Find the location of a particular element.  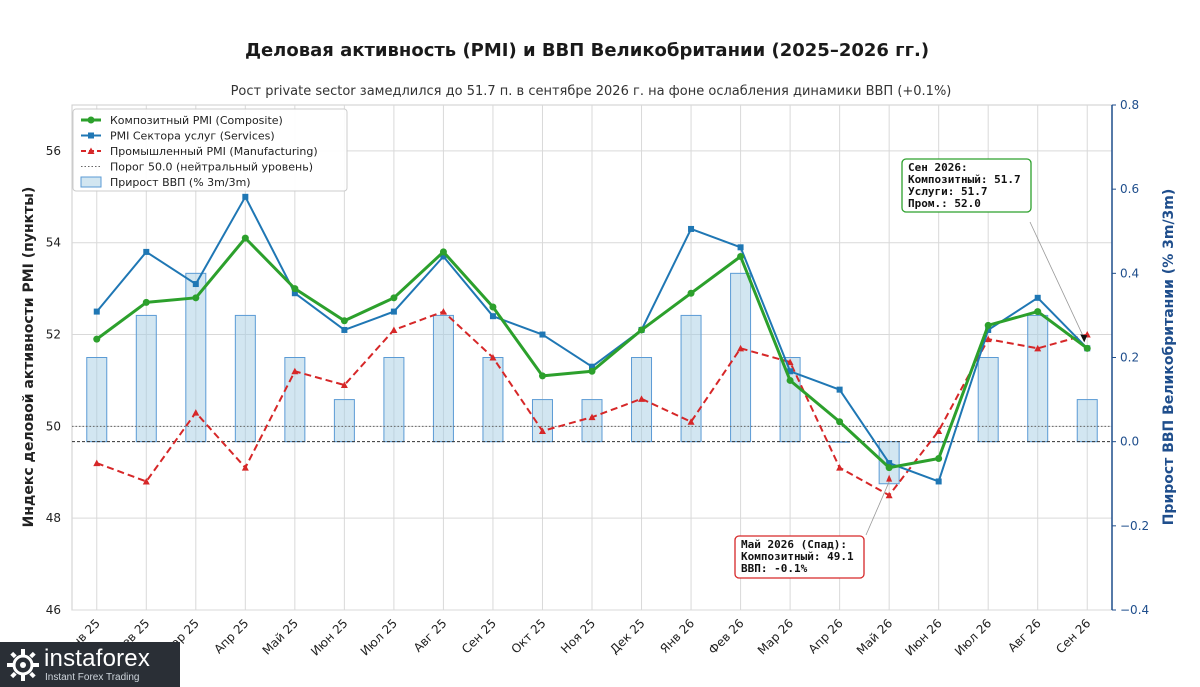

y-tick-label: 46 is located at coordinates (53, 610).